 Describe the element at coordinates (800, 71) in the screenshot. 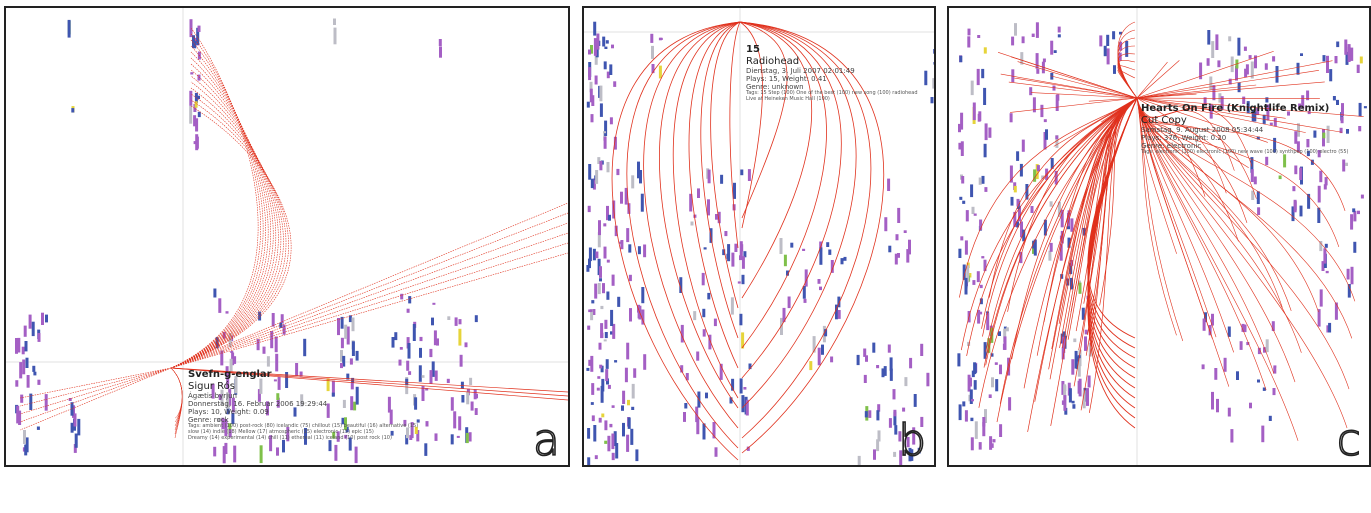

I see `play-date: Dienstag, 3. Juli 2007 02:01:49` at that location.